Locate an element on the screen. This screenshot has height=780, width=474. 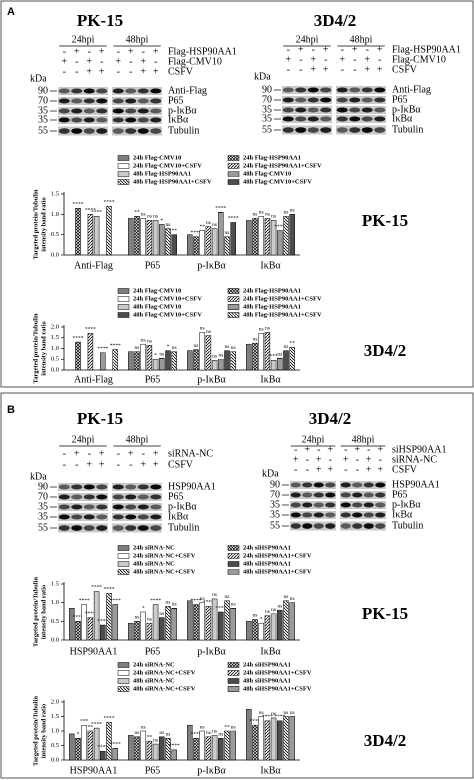
timepoint: 24hpi is located at coordinates (83, 439).